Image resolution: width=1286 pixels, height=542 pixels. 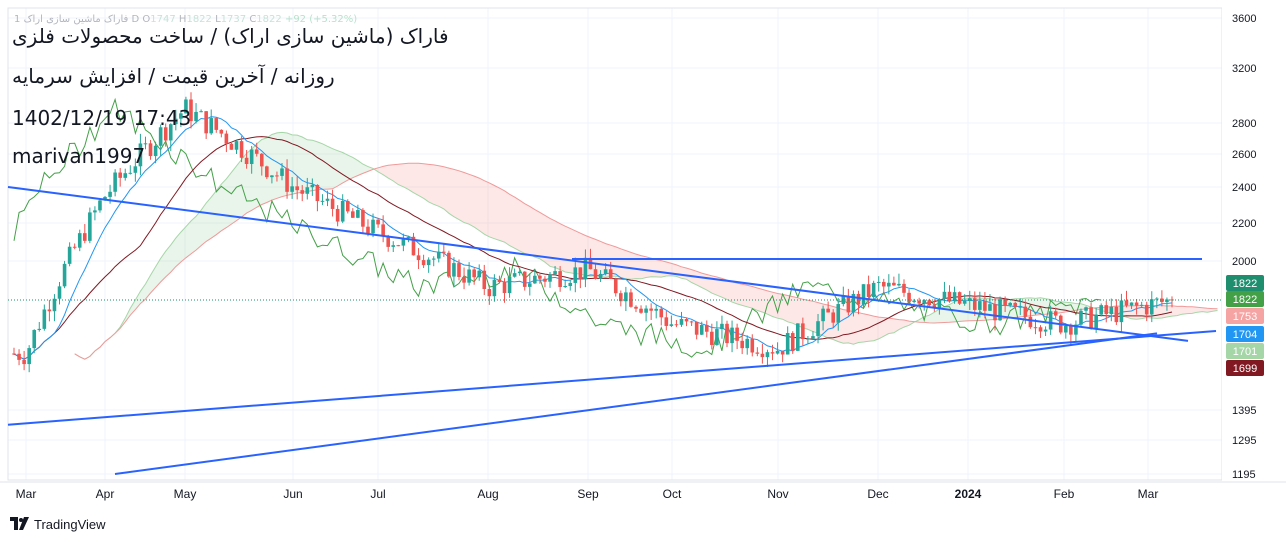 What do you see at coordinates (1244, 155) in the screenshot?
I see `price-tick-label: 2600` at bounding box center [1244, 155].